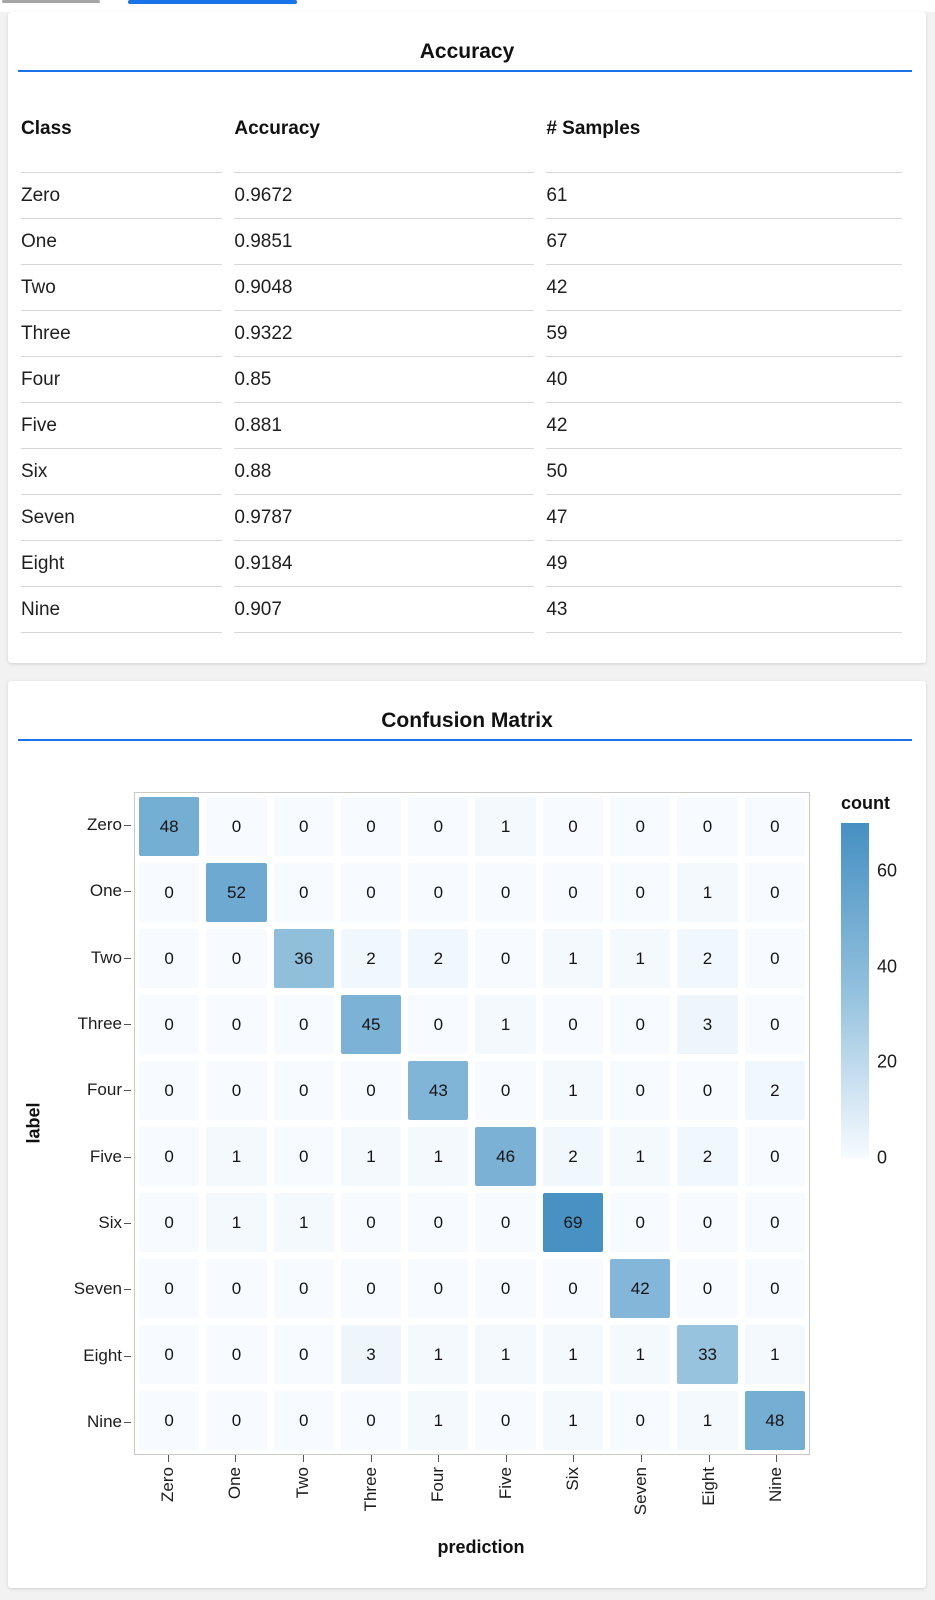 The width and height of the screenshot is (935, 1600). Describe the element at coordinates (724, 609) in the screenshot. I see `samples-cell: 43` at that location.